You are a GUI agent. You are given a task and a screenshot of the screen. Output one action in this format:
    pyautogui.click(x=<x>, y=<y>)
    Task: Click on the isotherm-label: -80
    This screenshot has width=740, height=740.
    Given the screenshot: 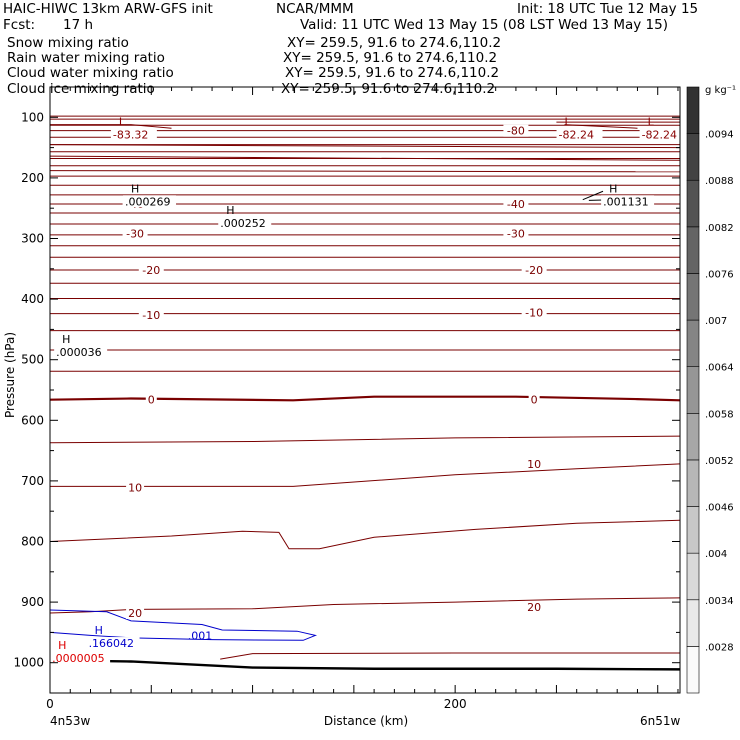 What is the action you would take?
    pyautogui.click(x=516, y=131)
    